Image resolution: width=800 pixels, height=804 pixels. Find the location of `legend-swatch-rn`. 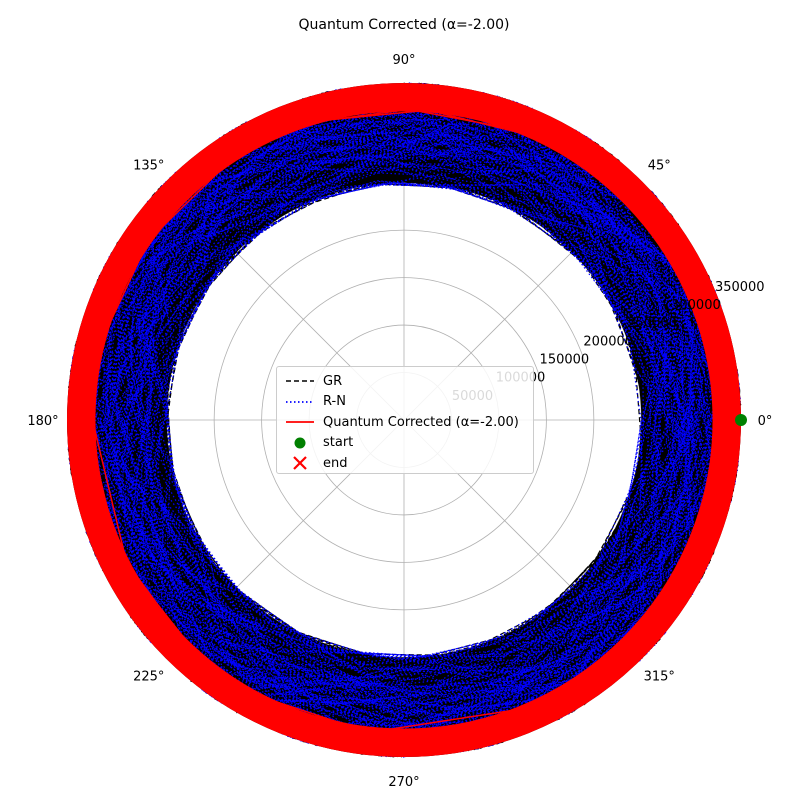

legend-swatch-rn is located at coordinates (300, 401).